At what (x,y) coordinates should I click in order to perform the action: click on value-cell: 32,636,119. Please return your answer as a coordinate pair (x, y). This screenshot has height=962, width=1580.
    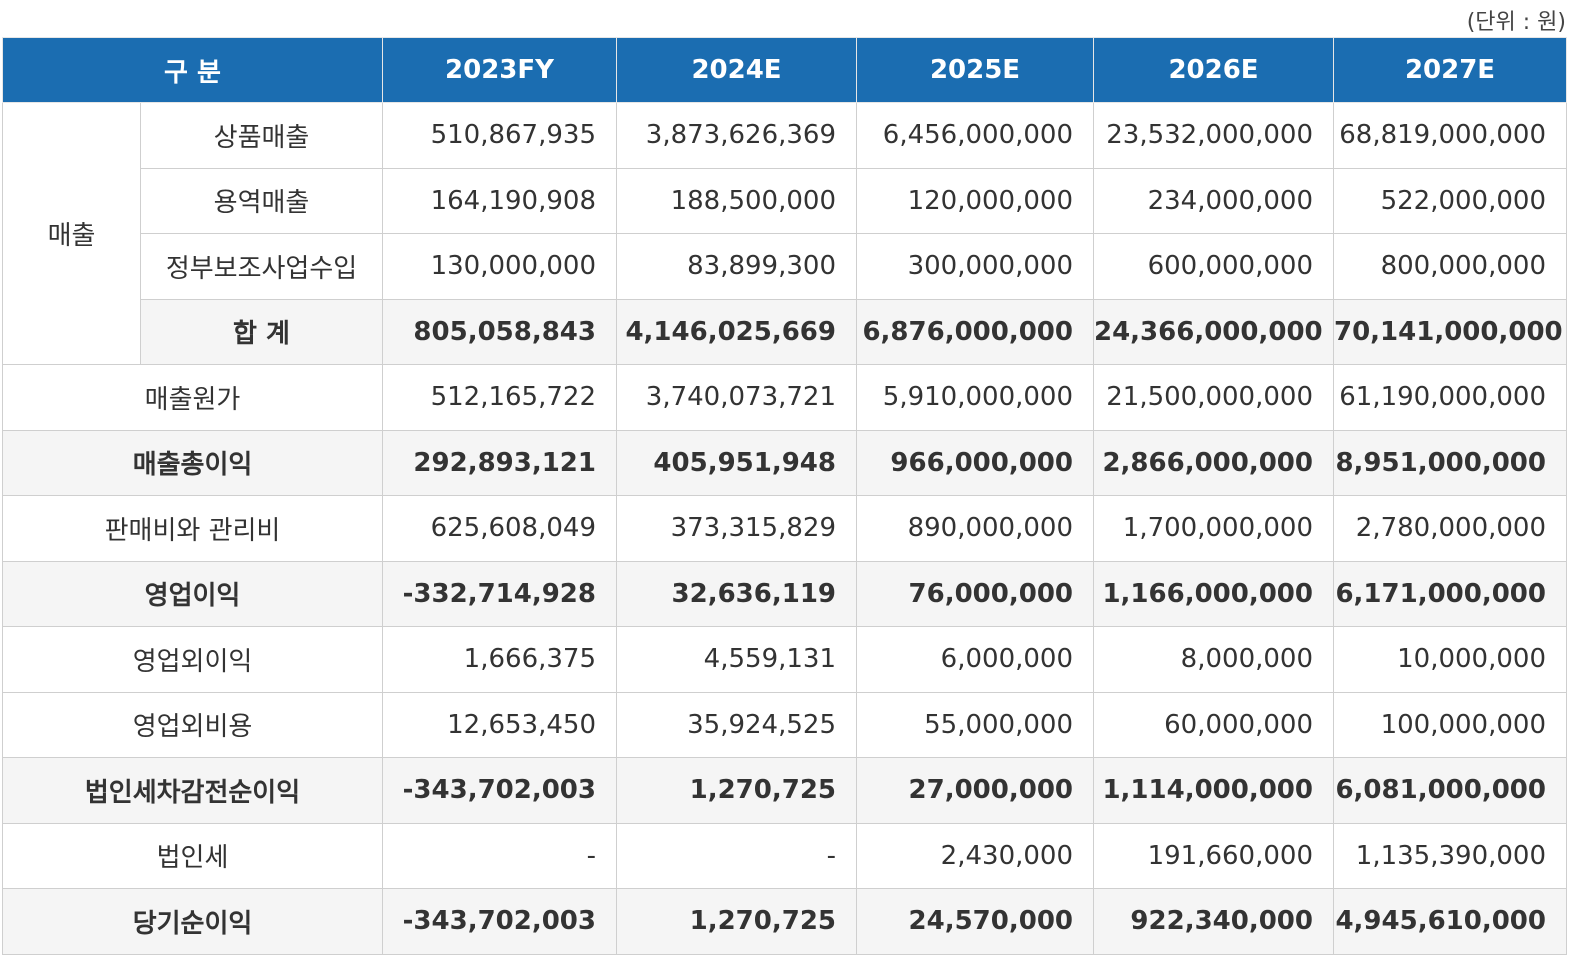
    Looking at the image, I should click on (736, 593).